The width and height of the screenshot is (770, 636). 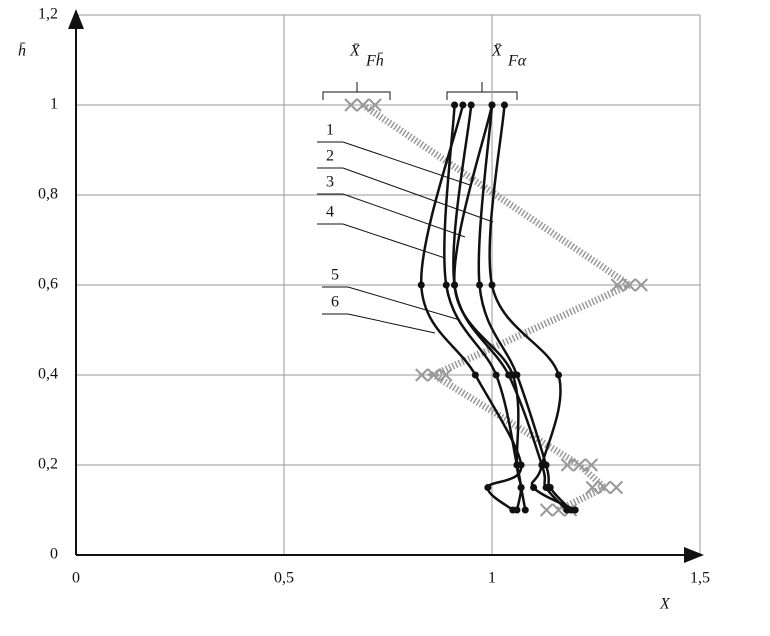 What do you see at coordinates (330, 130) in the screenshot?
I see `legend-label: 1` at bounding box center [330, 130].